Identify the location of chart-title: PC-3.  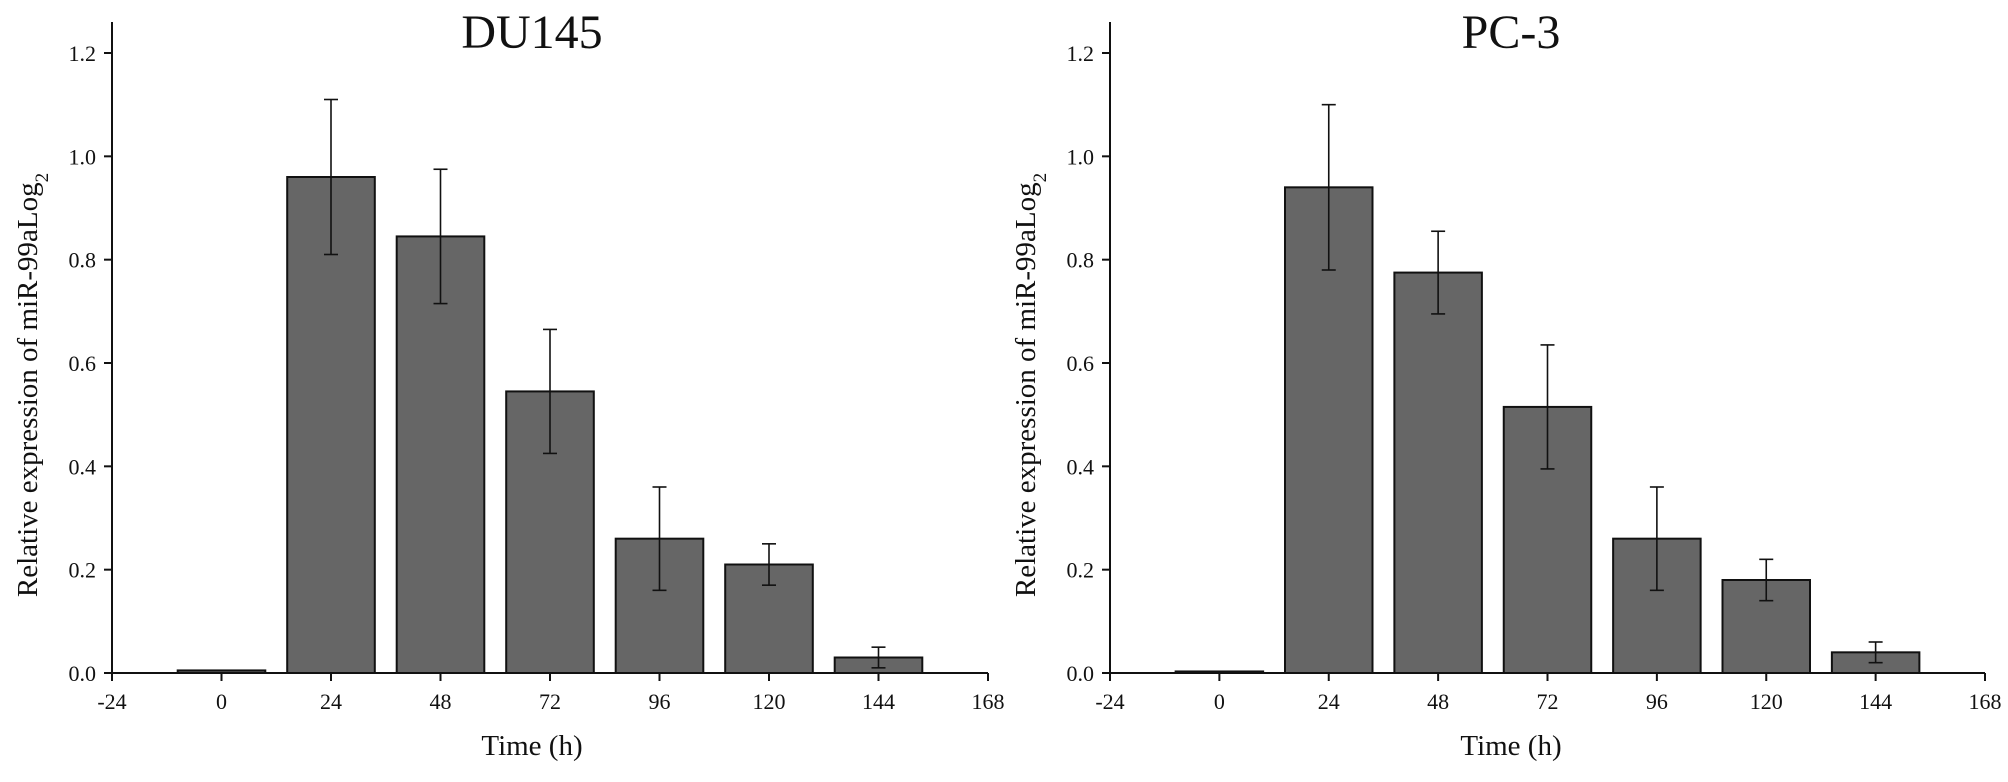
(1511, 32).